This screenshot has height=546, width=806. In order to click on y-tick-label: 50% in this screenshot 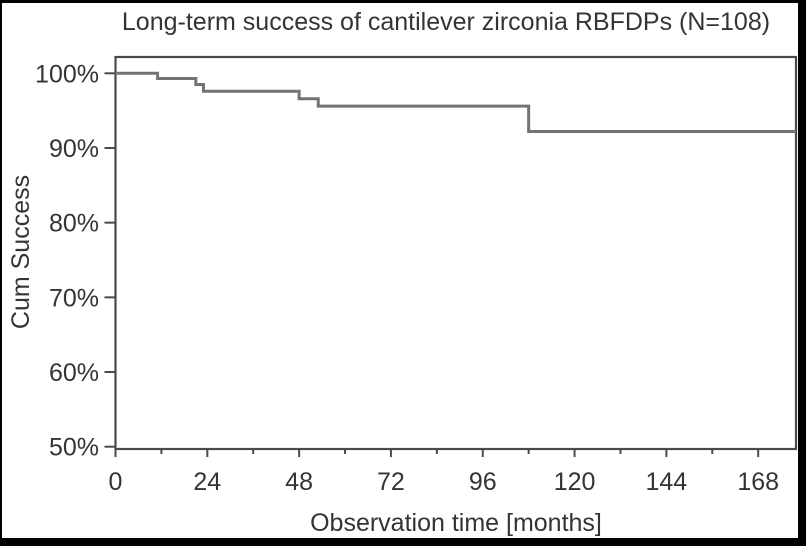, I will do `click(74, 448)`.